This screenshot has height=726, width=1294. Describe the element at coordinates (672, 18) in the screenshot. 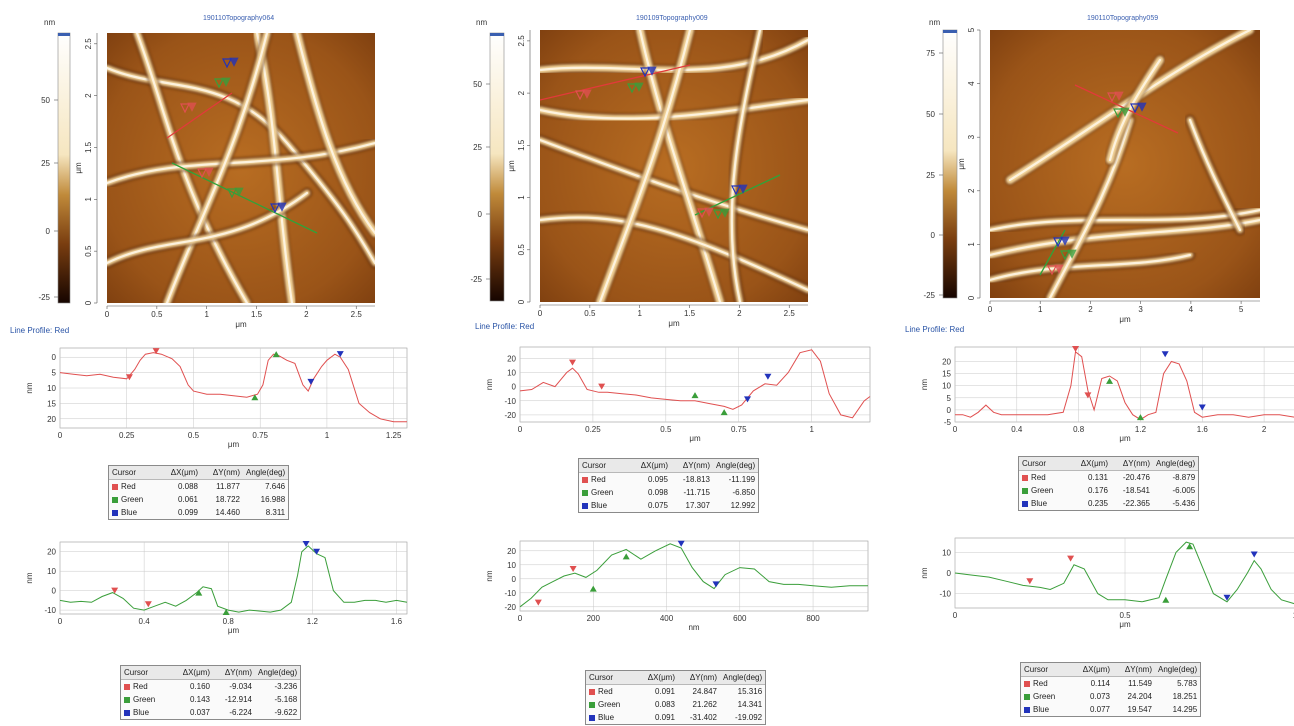

I see `scan-title: 190109Topography009` at that location.